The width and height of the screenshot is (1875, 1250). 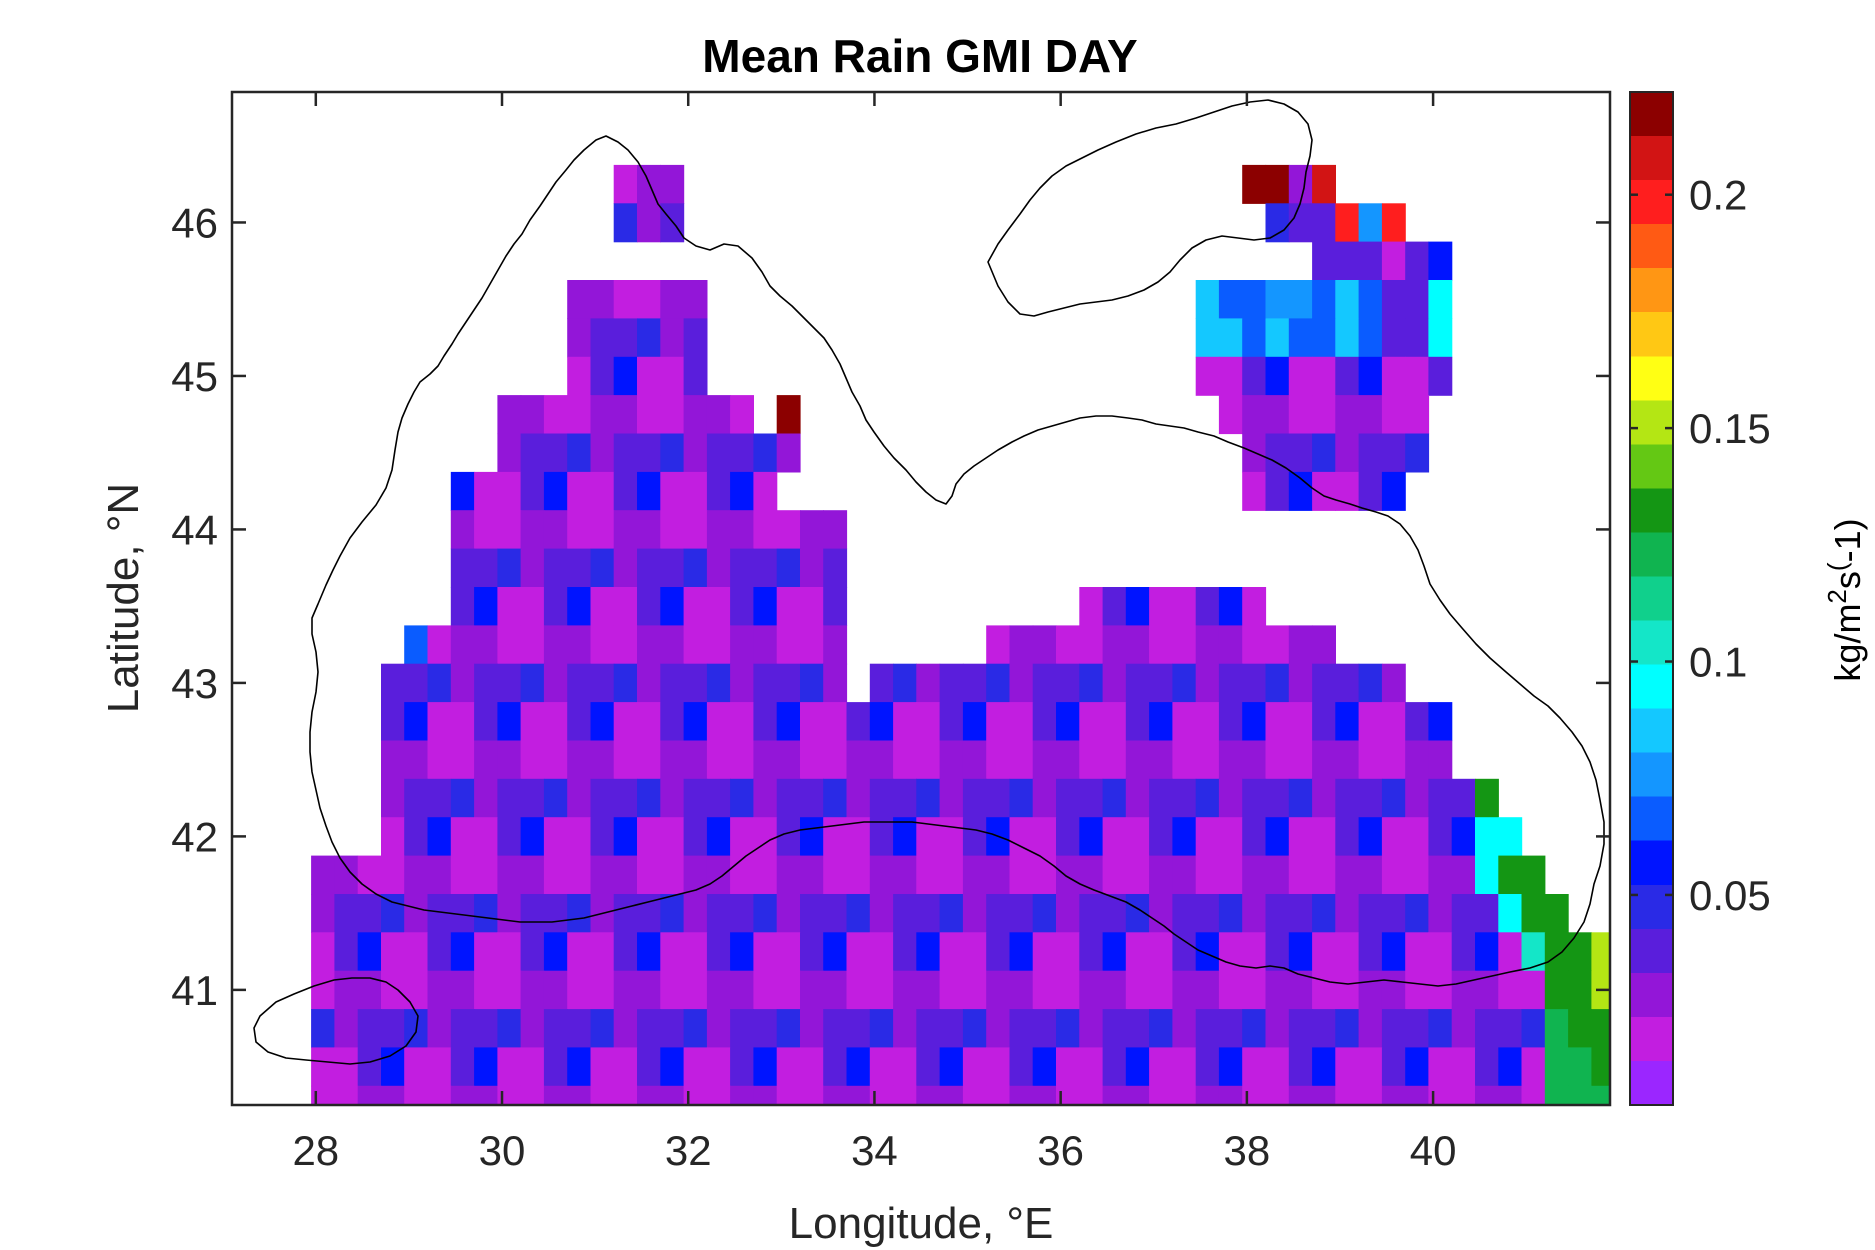 What do you see at coordinates (1837, 566) in the screenshot?
I see `colorbar-label-sup2: (` at bounding box center [1837, 566].